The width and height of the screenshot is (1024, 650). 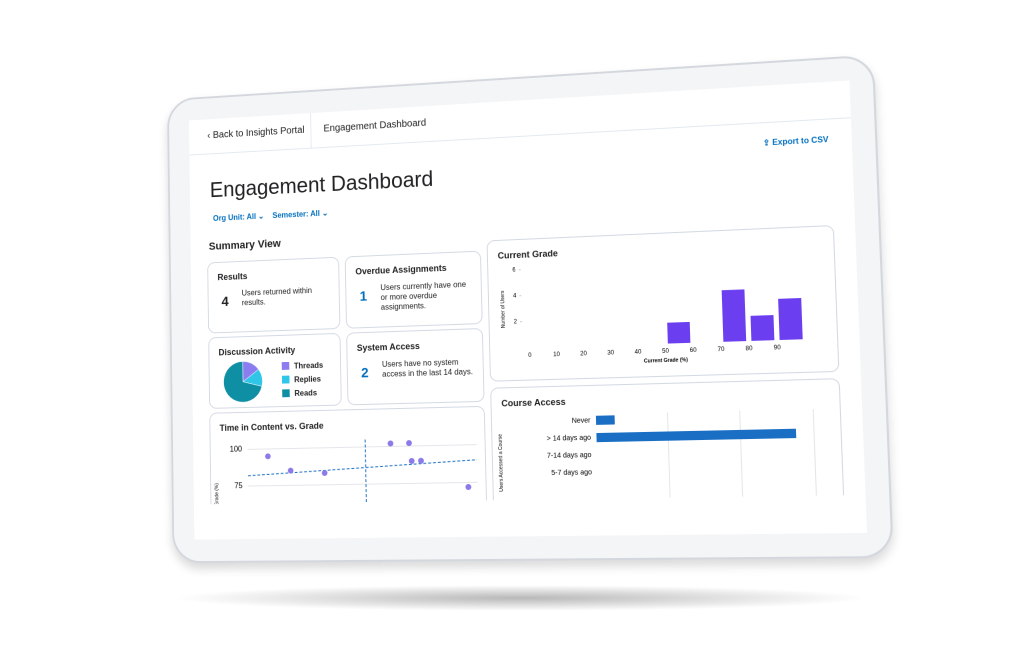 I want to click on legend-item: Reads, so click(x=303, y=392).